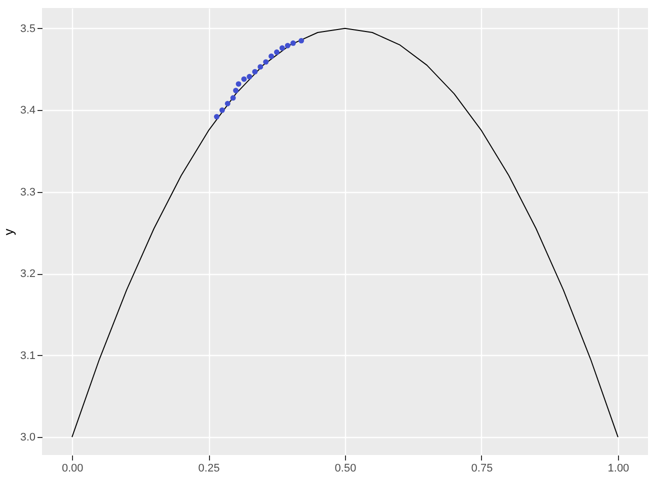  Describe the element at coordinates (28, 28) in the screenshot. I see `y-tick-label: 3.5` at that location.